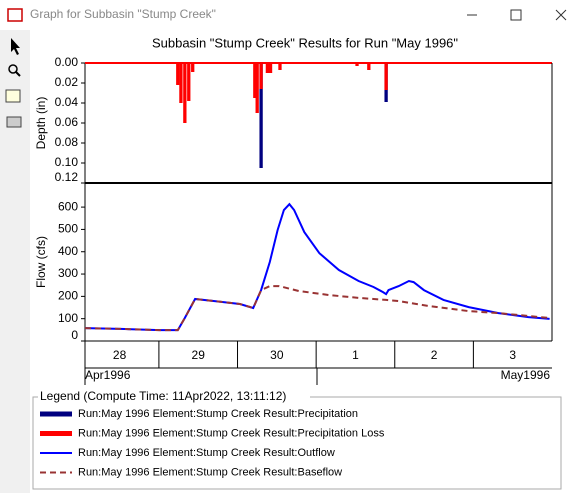 The width and height of the screenshot is (586, 493). What do you see at coordinates (526, 375) in the screenshot?
I see `month-label: May1996` at bounding box center [526, 375].